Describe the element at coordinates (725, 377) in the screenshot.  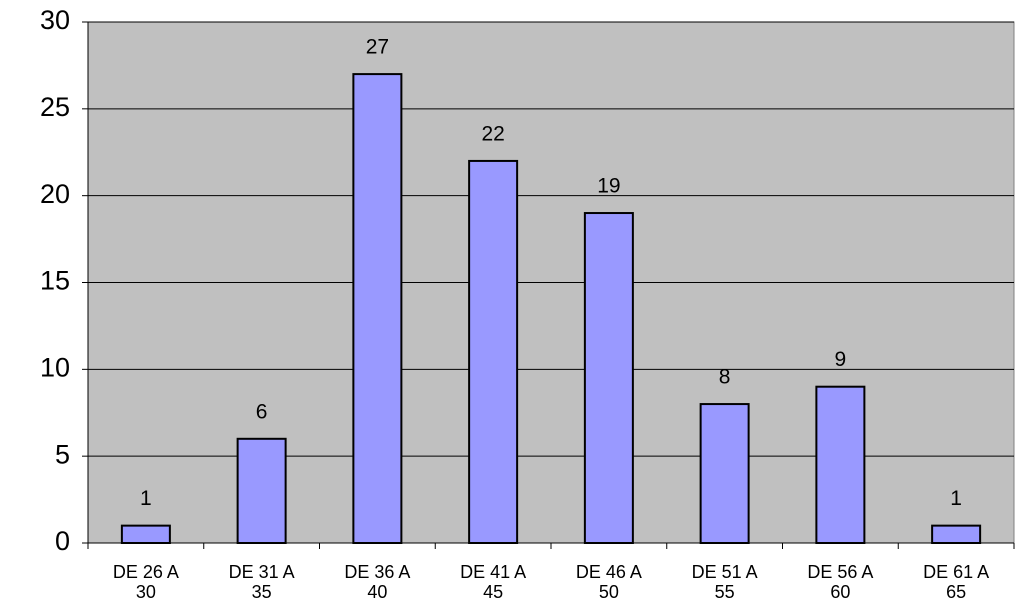
I see `data-label: 8` at that location.